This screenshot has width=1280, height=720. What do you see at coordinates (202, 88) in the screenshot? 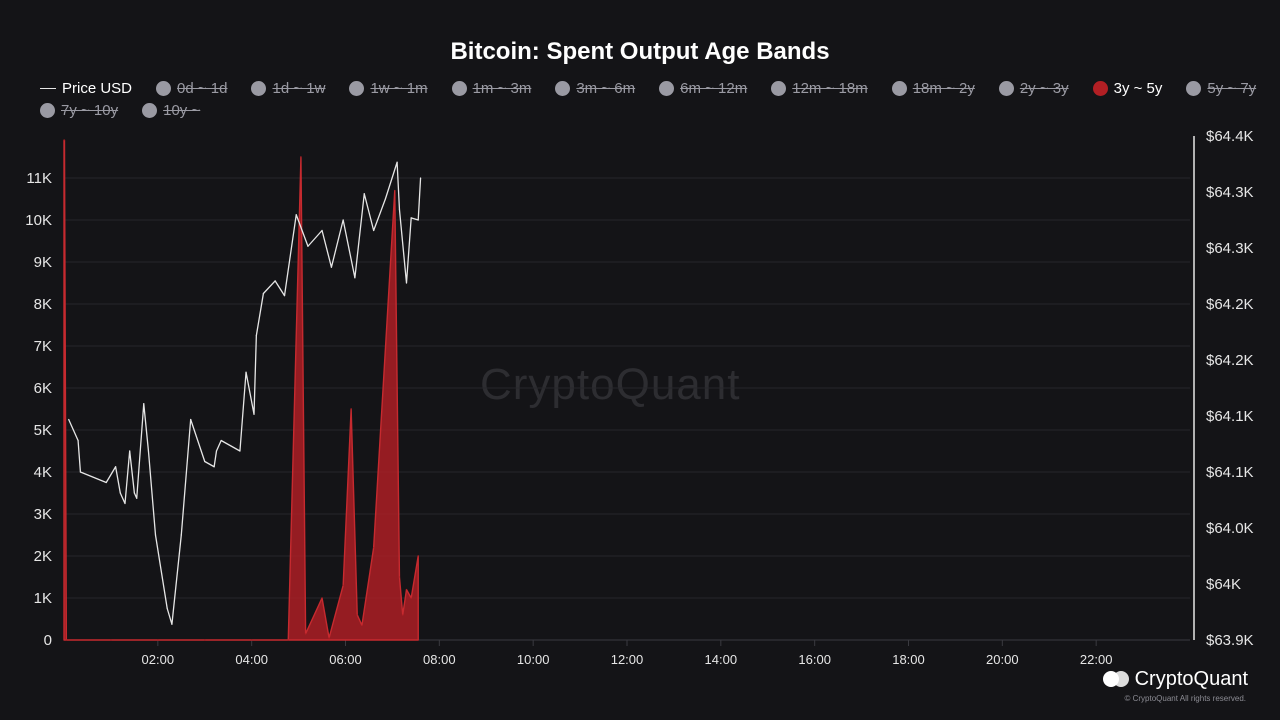
I see `legend-label: 0d ~ 1d` at bounding box center [202, 88].